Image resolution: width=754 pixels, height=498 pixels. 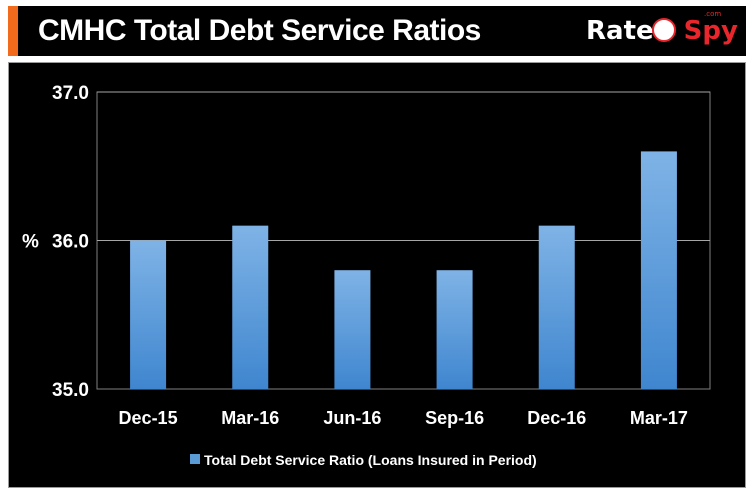 What do you see at coordinates (70, 390) in the screenshot?
I see `y-tick-label: 35.0` at bounding box center [70, 390].